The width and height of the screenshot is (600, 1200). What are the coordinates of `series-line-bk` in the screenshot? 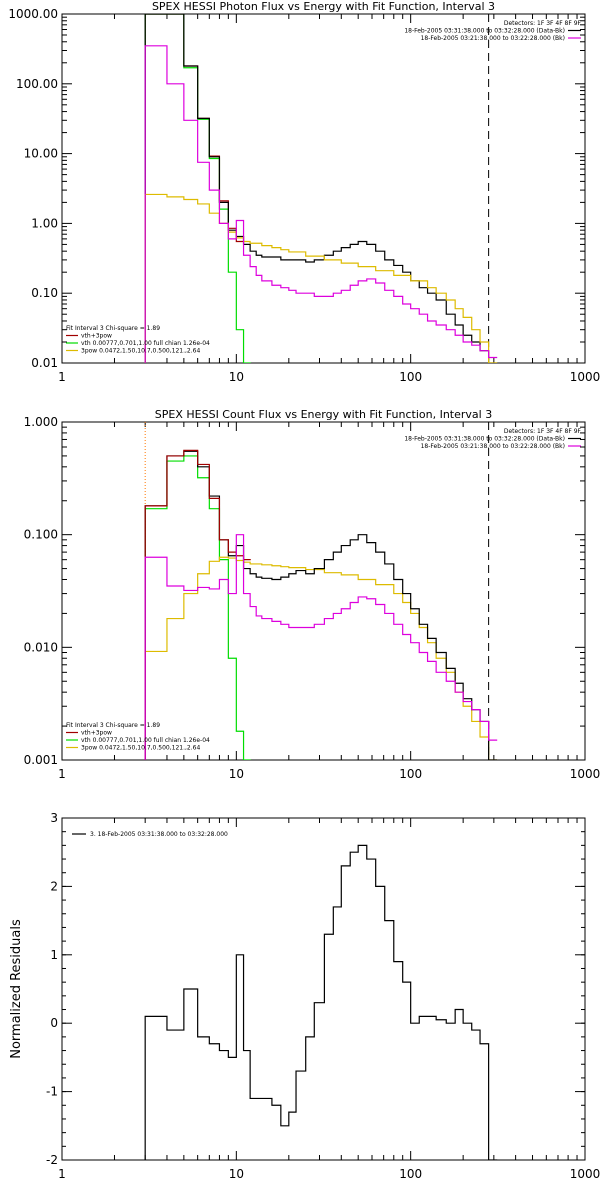 It's located at (321, 647).